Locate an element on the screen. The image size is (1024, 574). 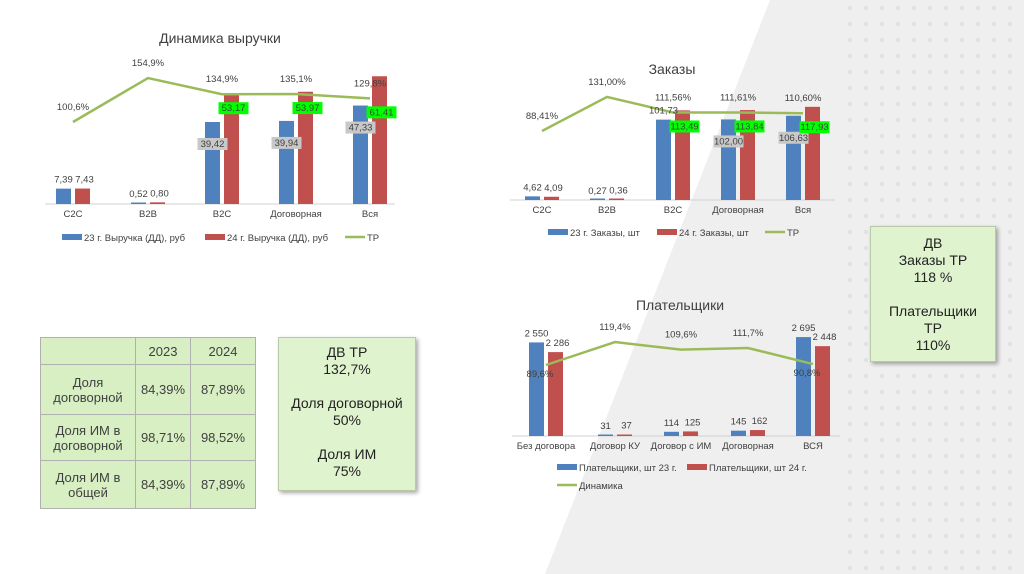
data-label-2024: 113,49 is located at coordinates (684, 126).